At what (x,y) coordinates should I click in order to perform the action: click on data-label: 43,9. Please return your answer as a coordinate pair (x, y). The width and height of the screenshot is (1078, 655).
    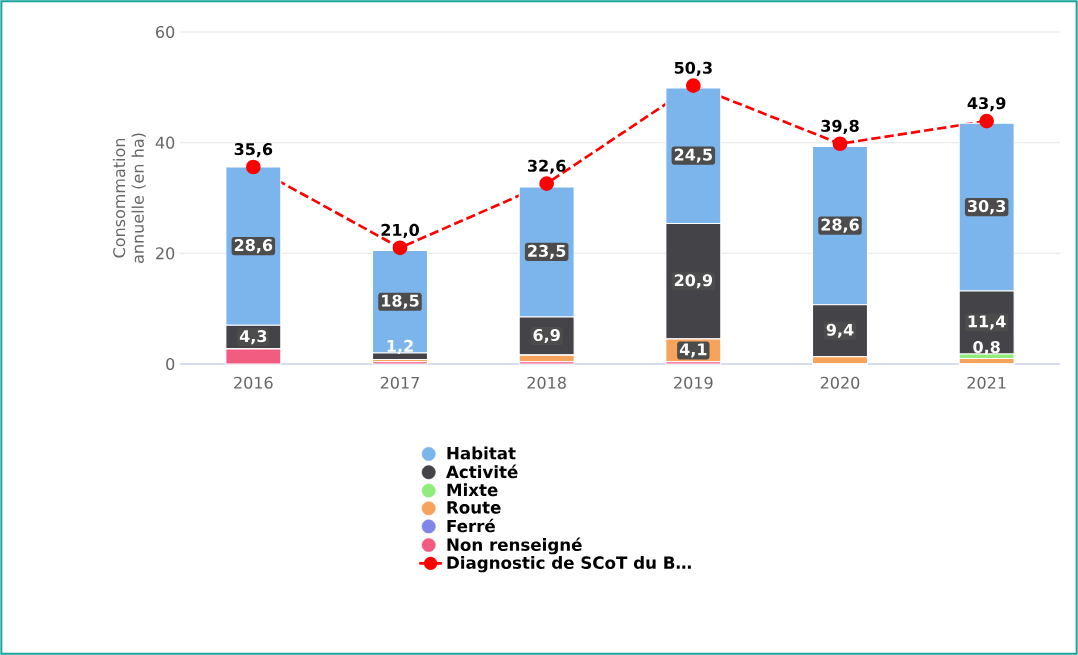
    Looking at the image, I should click on (986, 104).